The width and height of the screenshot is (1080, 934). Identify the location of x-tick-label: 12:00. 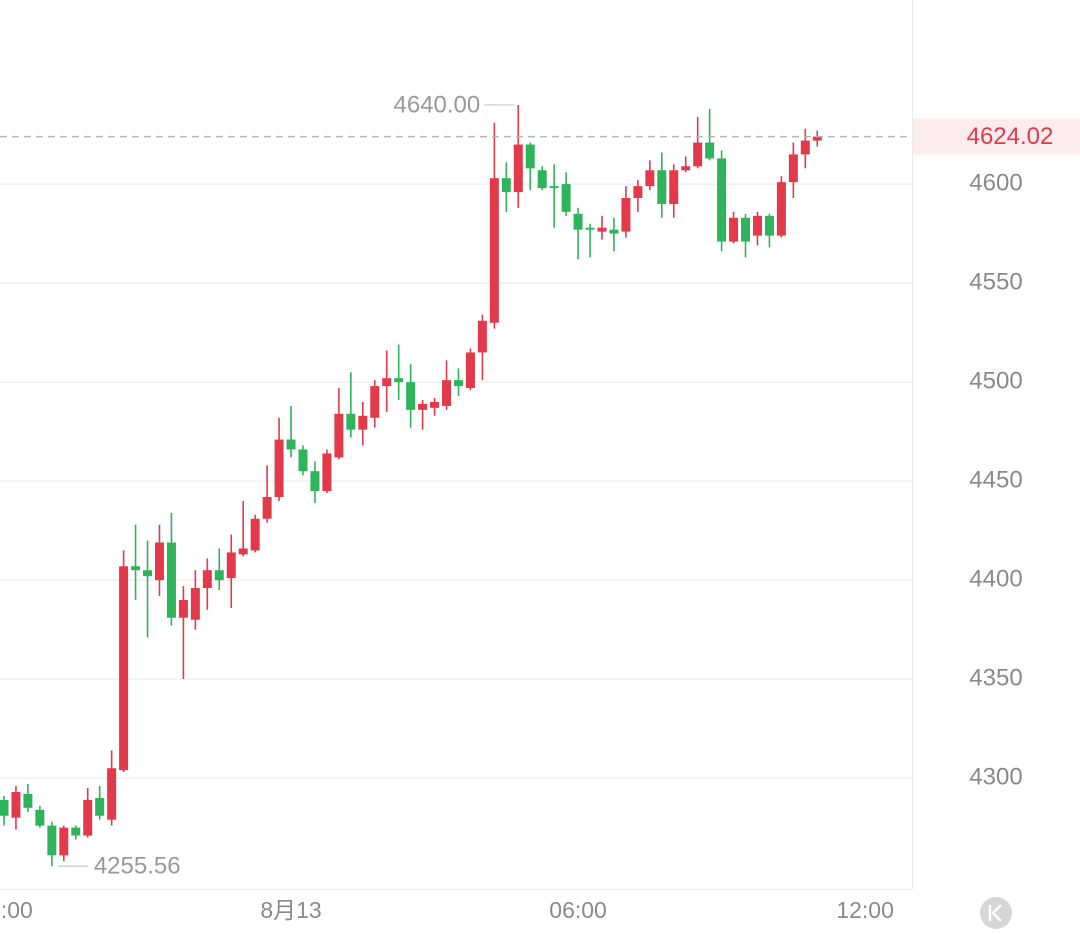
(865, 910).